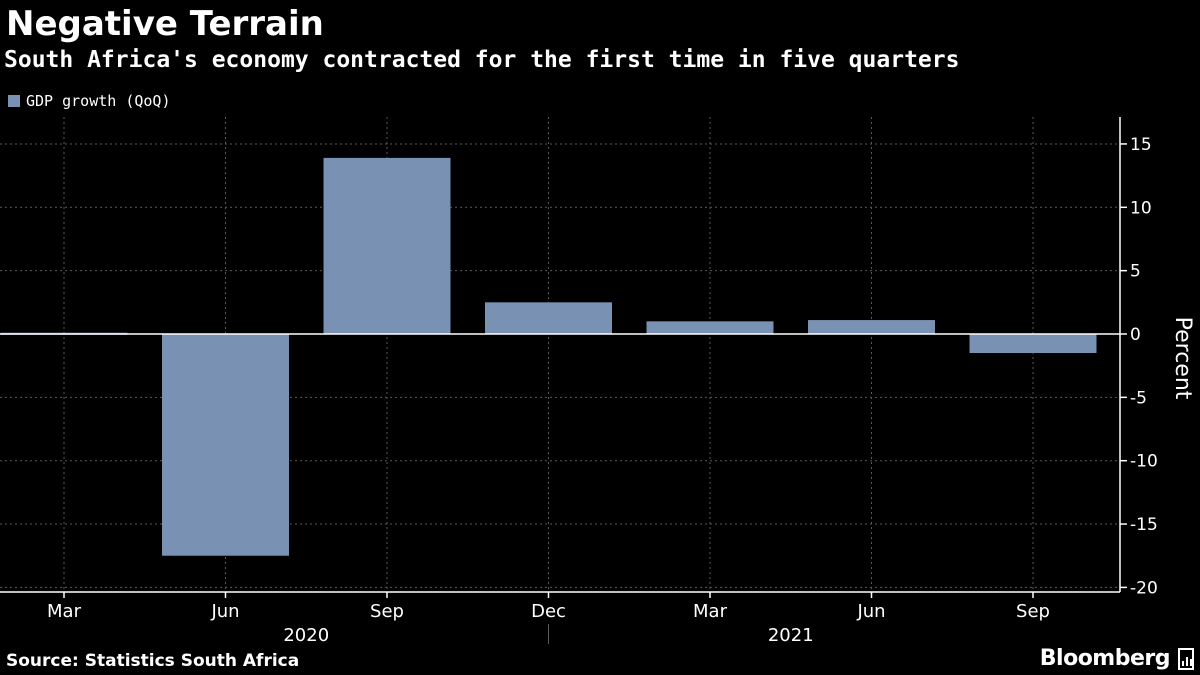 This screenshot has height=675, width=1200. Describe the element at coordinates (1144, 588) in the screenshot. I see `y-tick-label: -20` at that location.